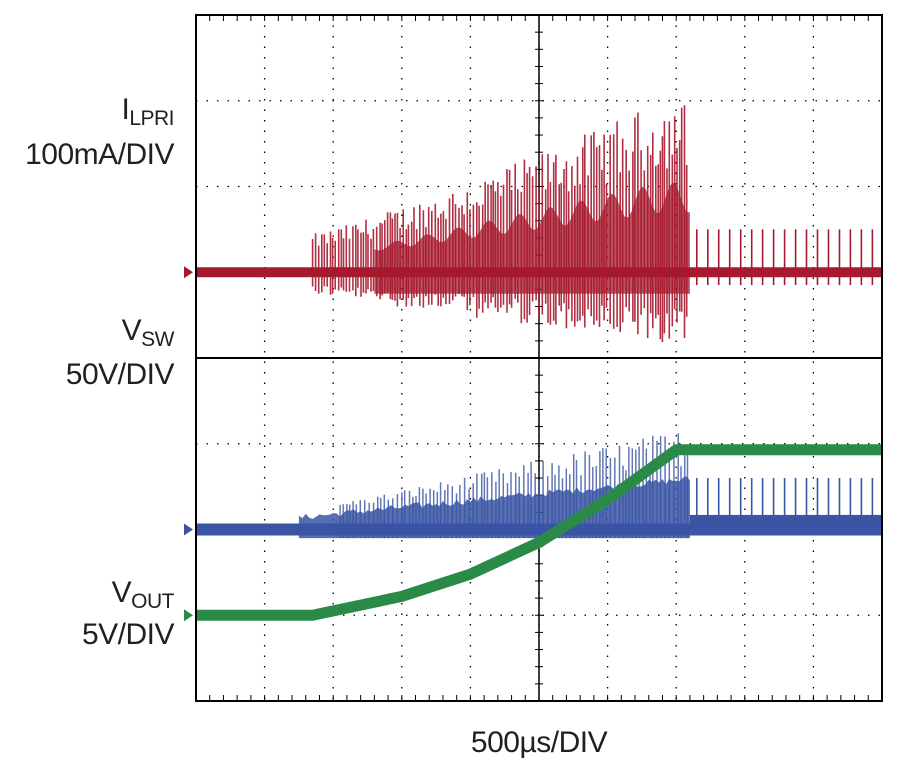  What do you see at coordinates (532, 238) in the screenshot?
I see `trace-ilpri-envelope` at bounding box center [532, 238].